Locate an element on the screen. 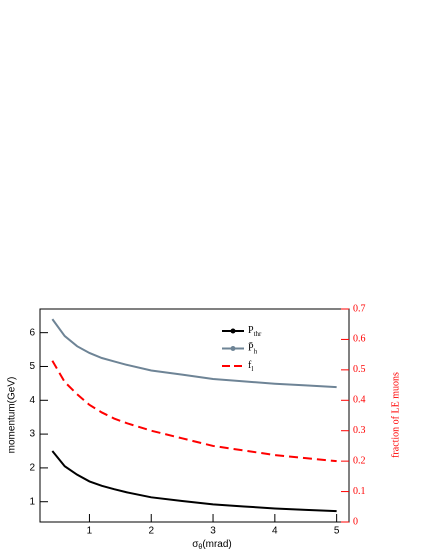 Image resolution: width=425 pixels, height=555 pixels. legend-name: f is located at coordinates (250, 365).